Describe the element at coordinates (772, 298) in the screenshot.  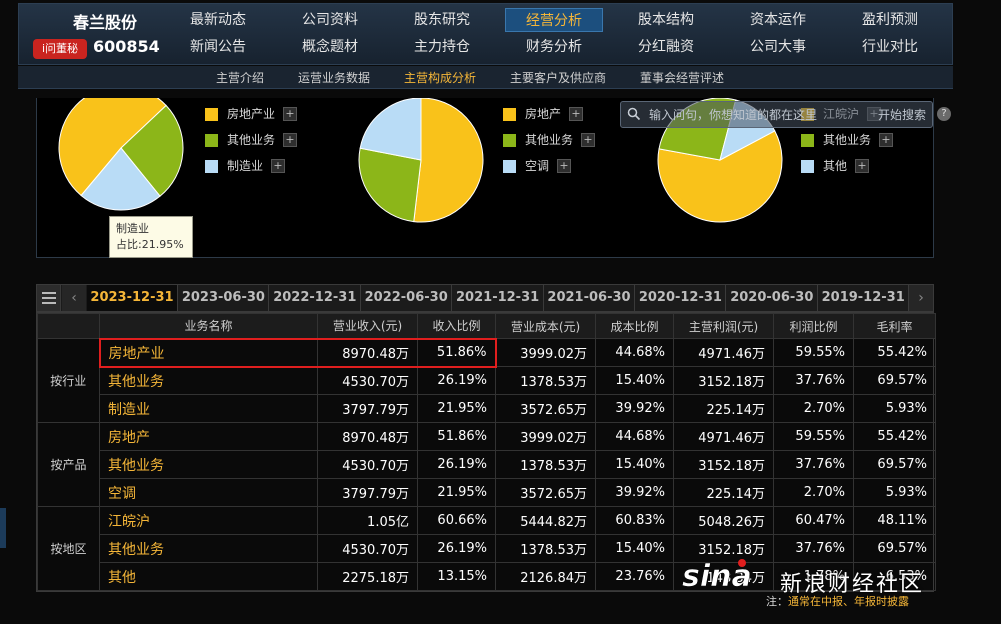
I see `tab-period-8: 2020-06-30` at that location.